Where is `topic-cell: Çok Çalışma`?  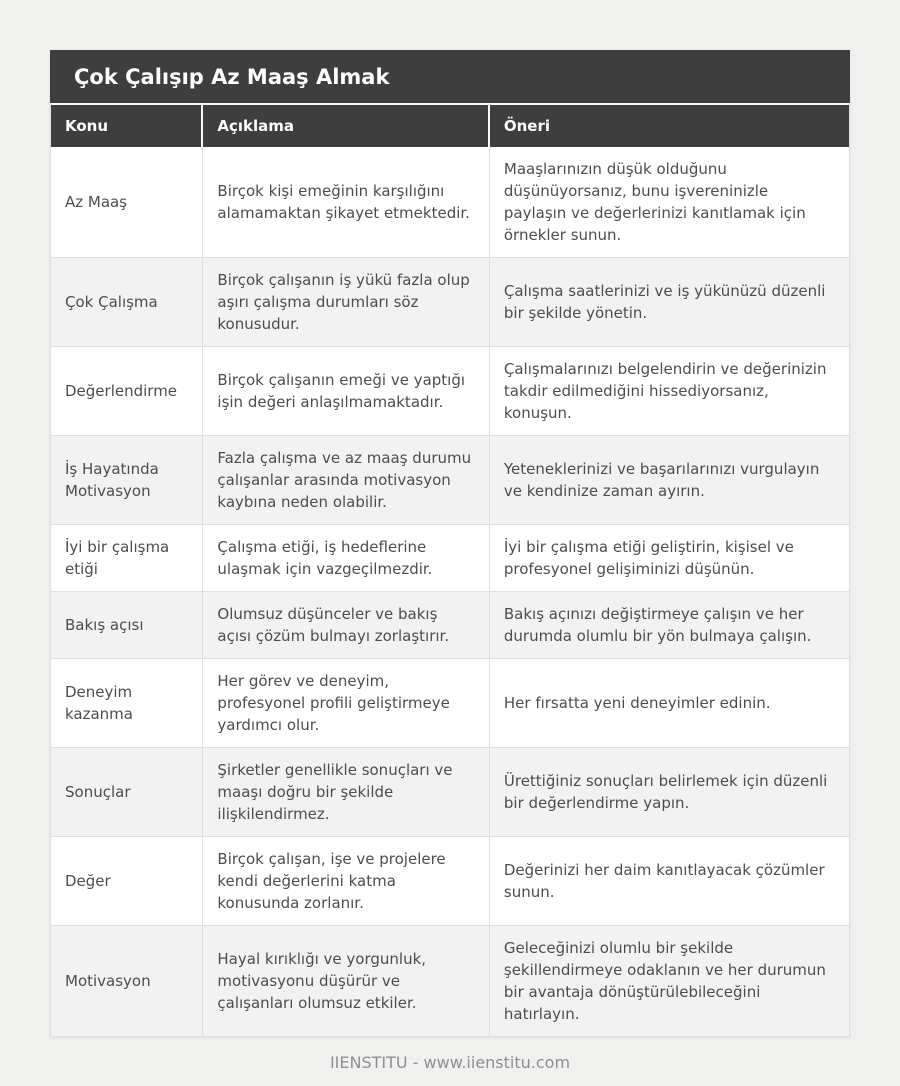
topic-cell: Çok Çalışma is located at coordinates (127, 301).